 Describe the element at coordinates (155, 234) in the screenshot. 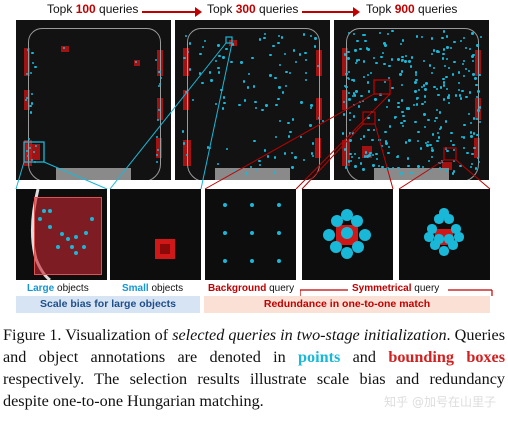

I see `zoom-small-objects` at that location.